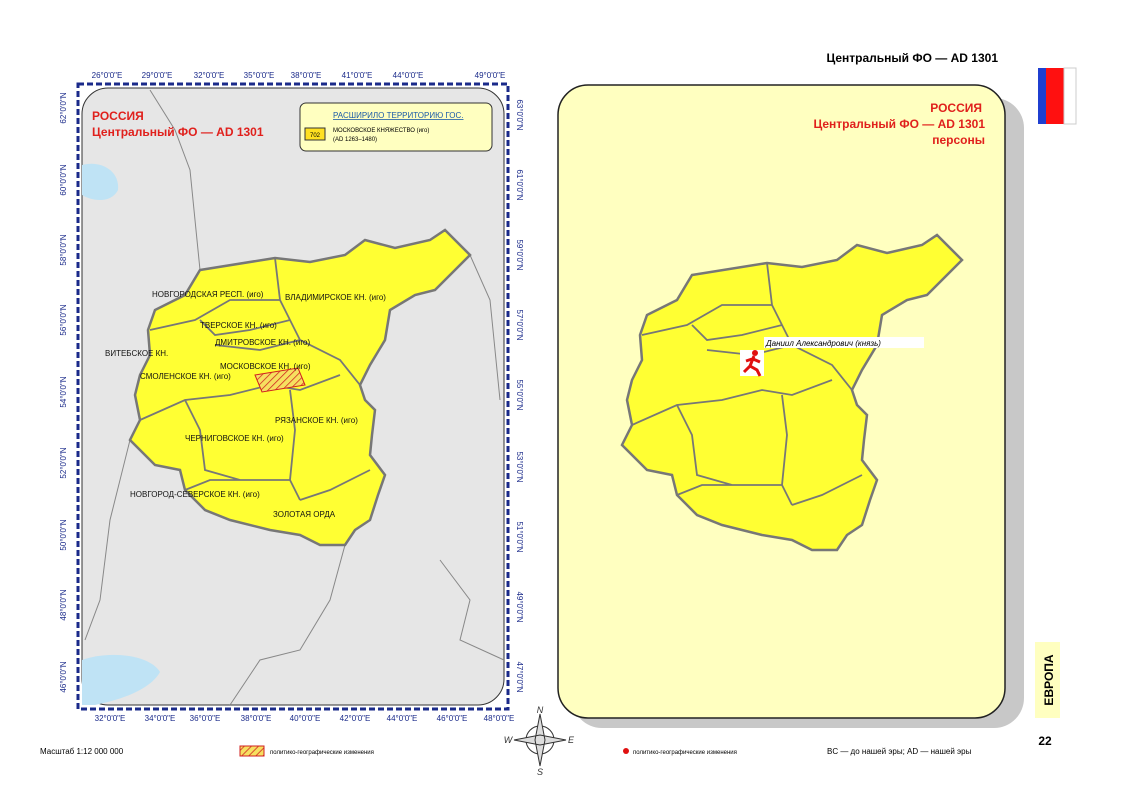 The height and width of the screenshot is (794, 1122). What do you see at coordinates (499, 718) in the screenshot?
I see `longitude-label: 48°0'0"E` at bounding box center [499, 718].